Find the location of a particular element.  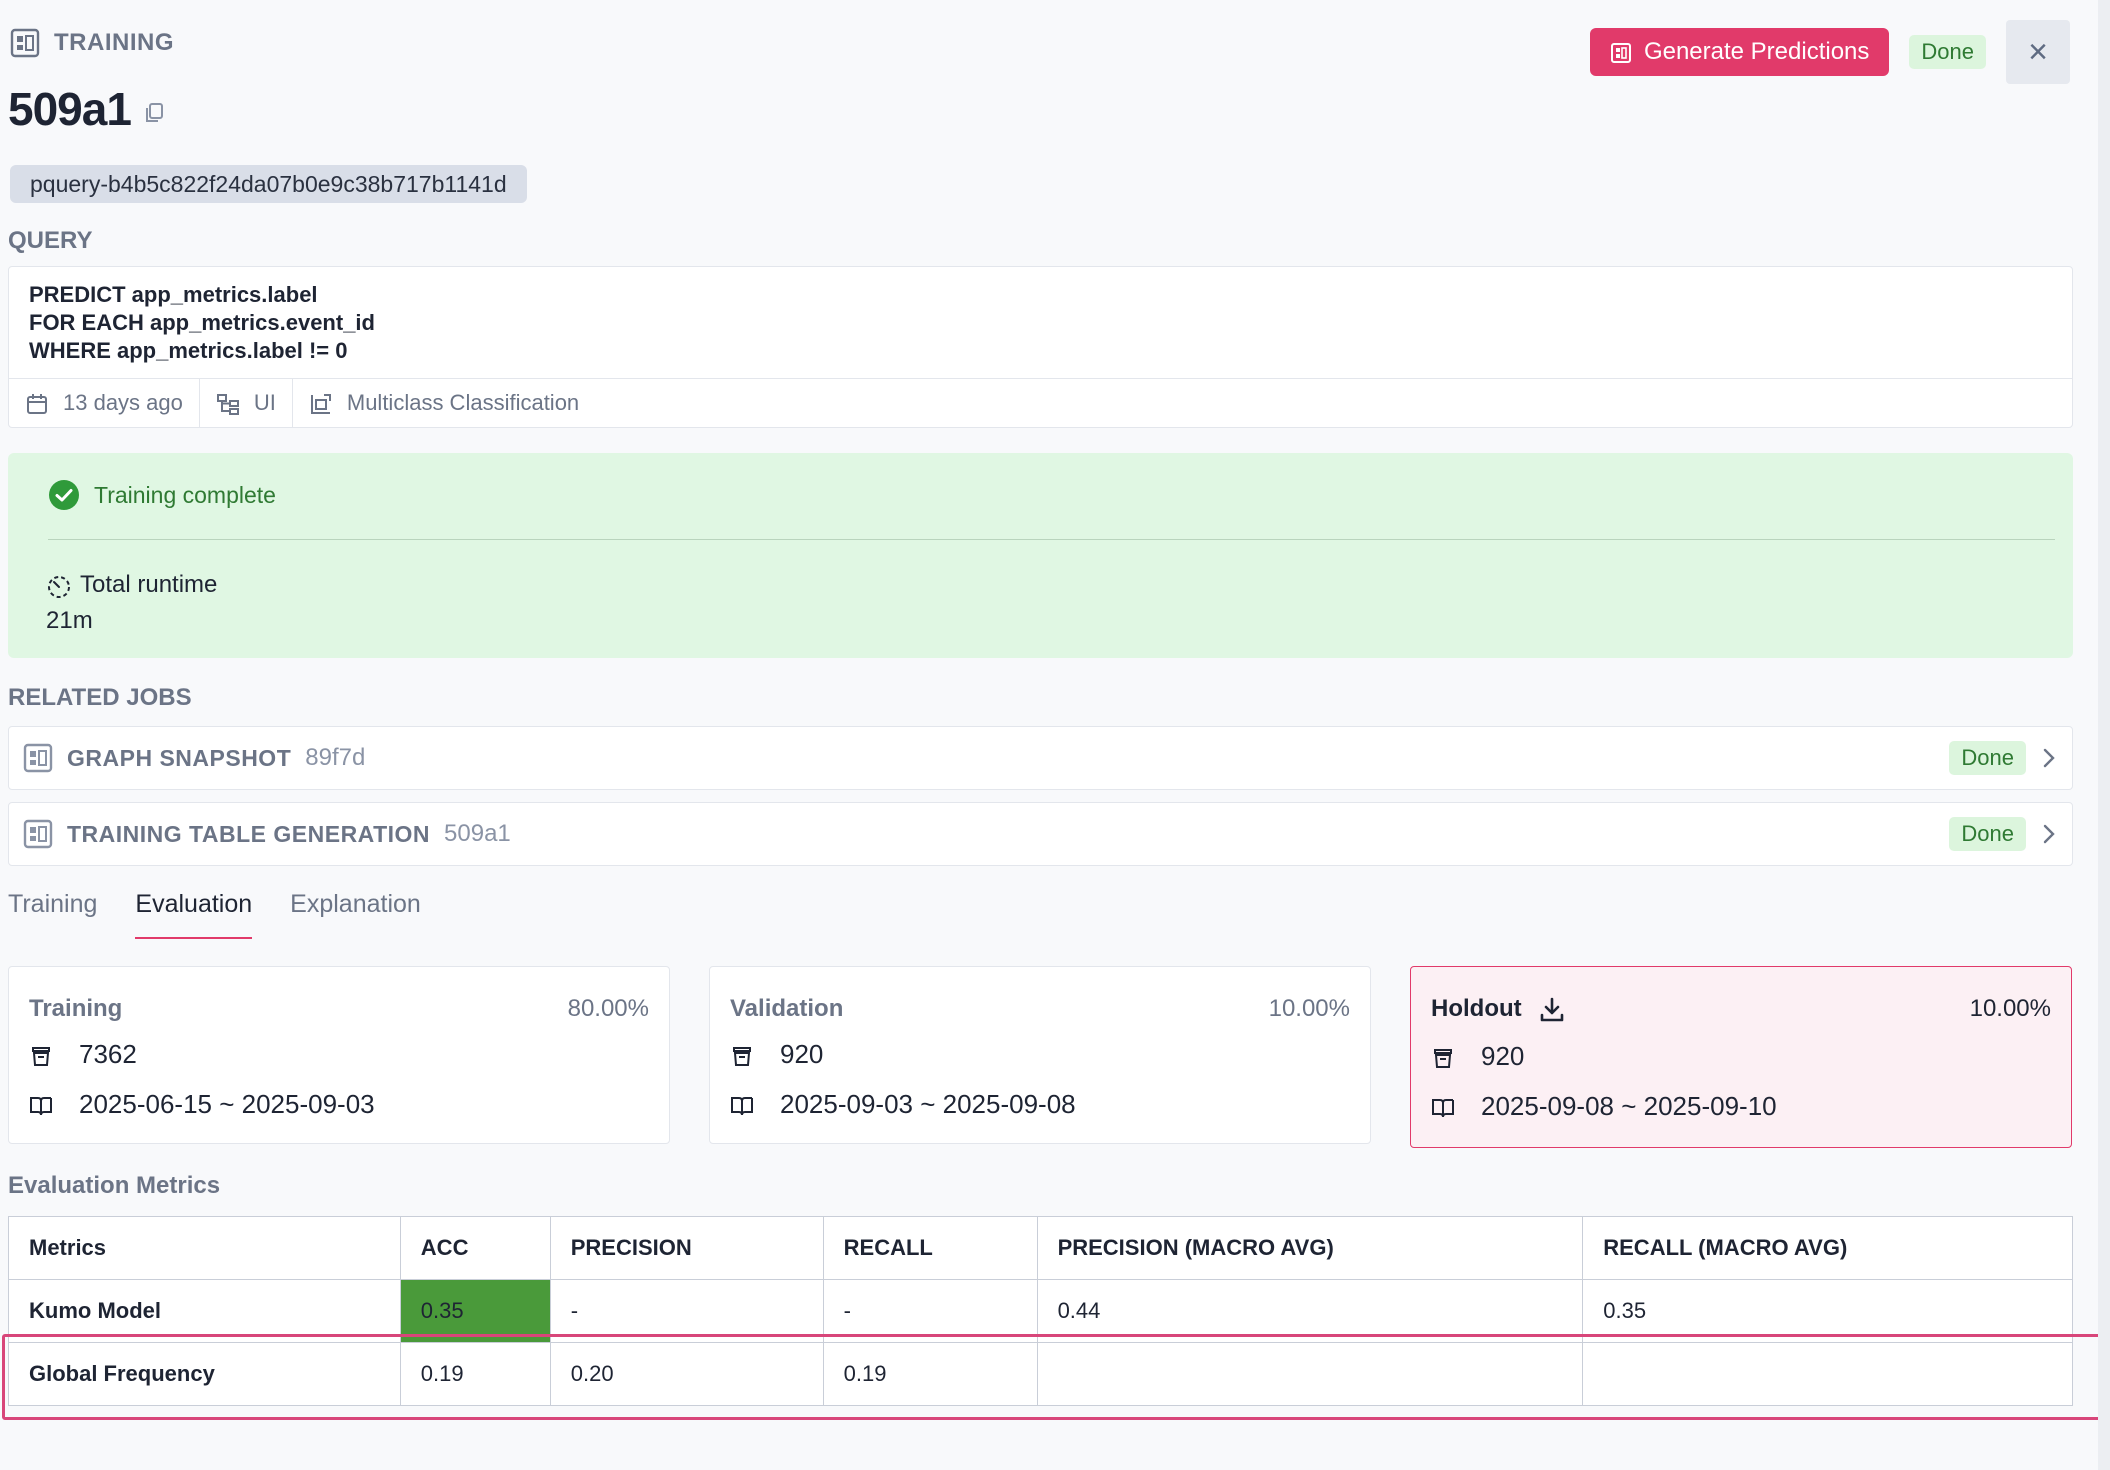

table-row: Global Frequency 0.19 0.20 0.19 is located at coordinates (1040, 1374).